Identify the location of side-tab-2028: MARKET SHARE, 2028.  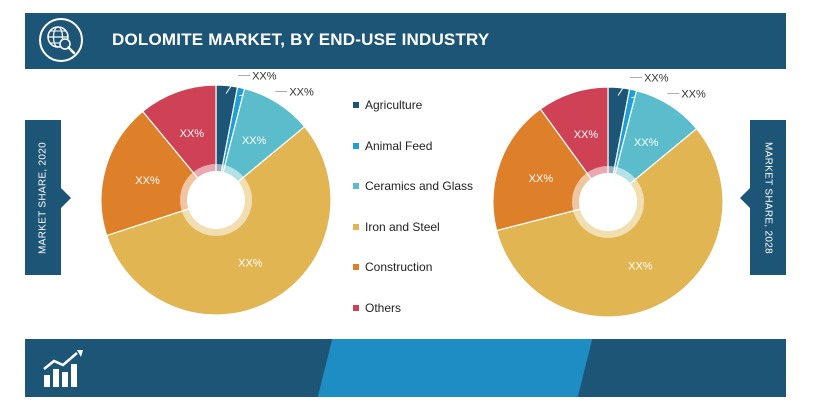
(768, 197).